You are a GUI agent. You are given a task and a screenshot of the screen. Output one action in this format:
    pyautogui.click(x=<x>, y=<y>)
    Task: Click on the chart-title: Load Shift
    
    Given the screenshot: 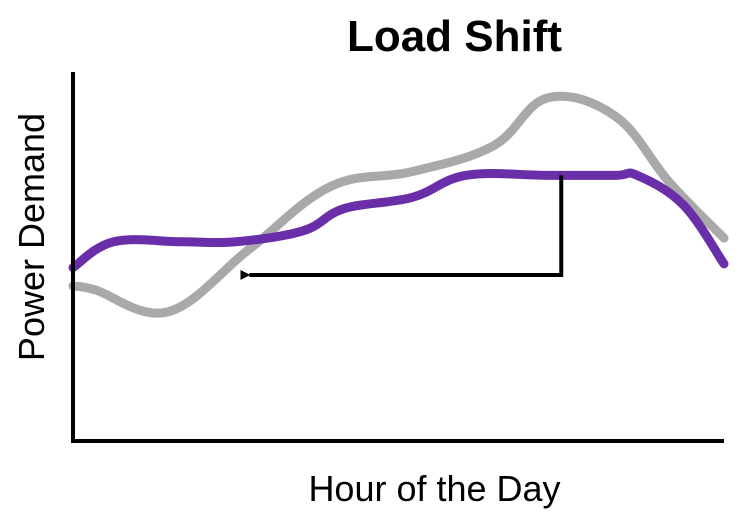 What is the action you would take?
    pyautogui.click(x=454, y=36)
    